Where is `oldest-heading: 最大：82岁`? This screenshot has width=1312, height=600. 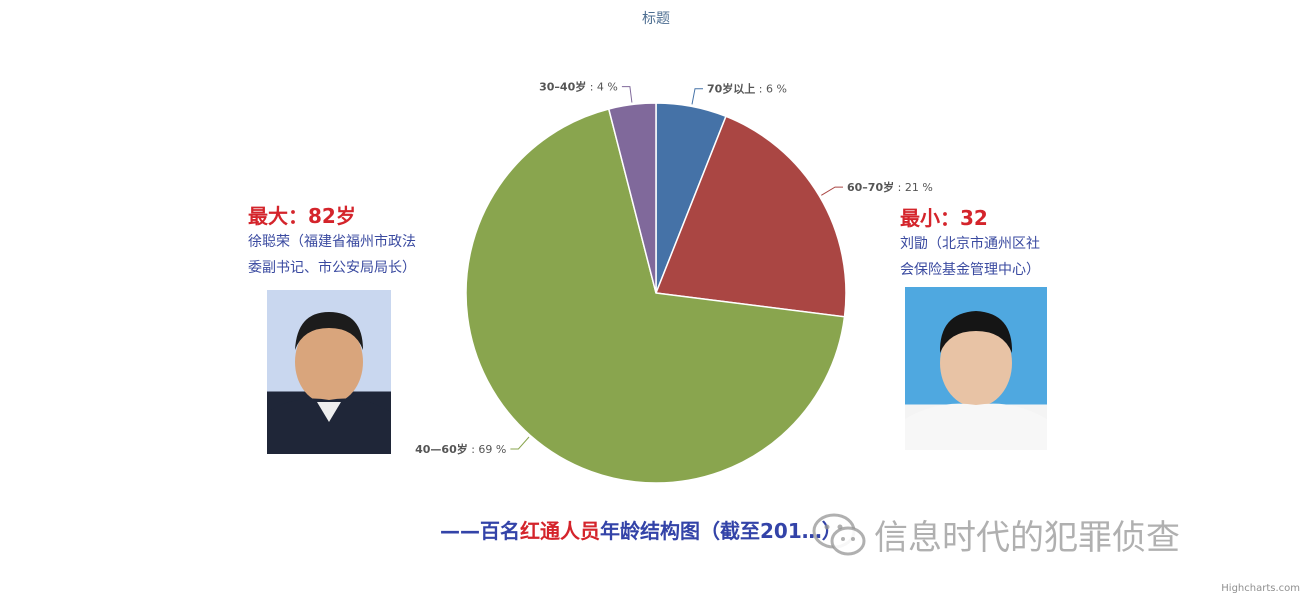 oldest-heading: 最大：82岁 is located at coordinates (302, 216).